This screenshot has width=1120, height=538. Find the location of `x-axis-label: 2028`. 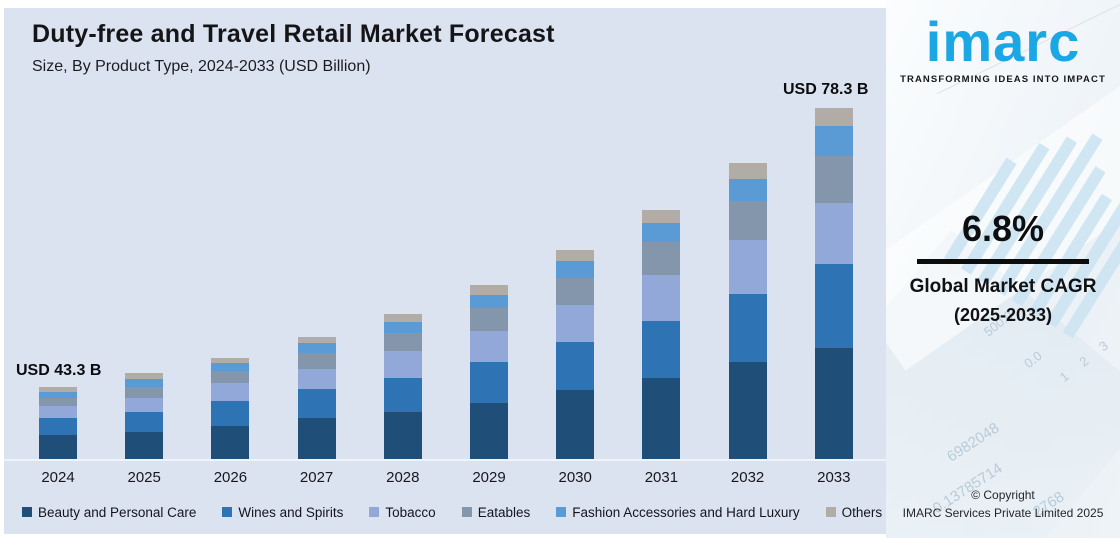

x-axis-label: 2028 is located at coordinates (403, 477).